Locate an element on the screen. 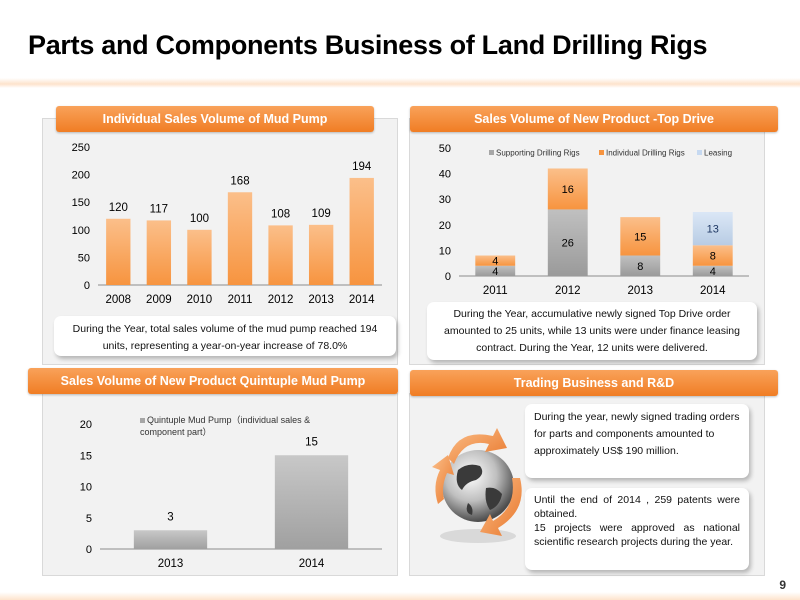  mud-y-tick: 0 is located at coordinates (87, 286).